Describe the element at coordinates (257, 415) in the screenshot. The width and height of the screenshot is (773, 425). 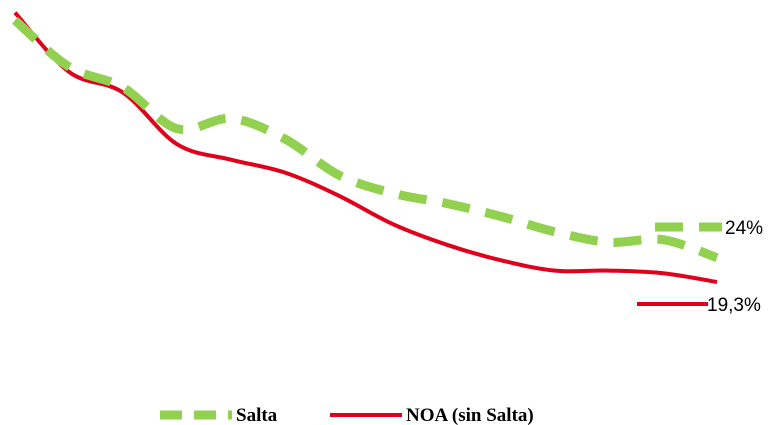
I see `legend-label-salta: Salta` at that location.